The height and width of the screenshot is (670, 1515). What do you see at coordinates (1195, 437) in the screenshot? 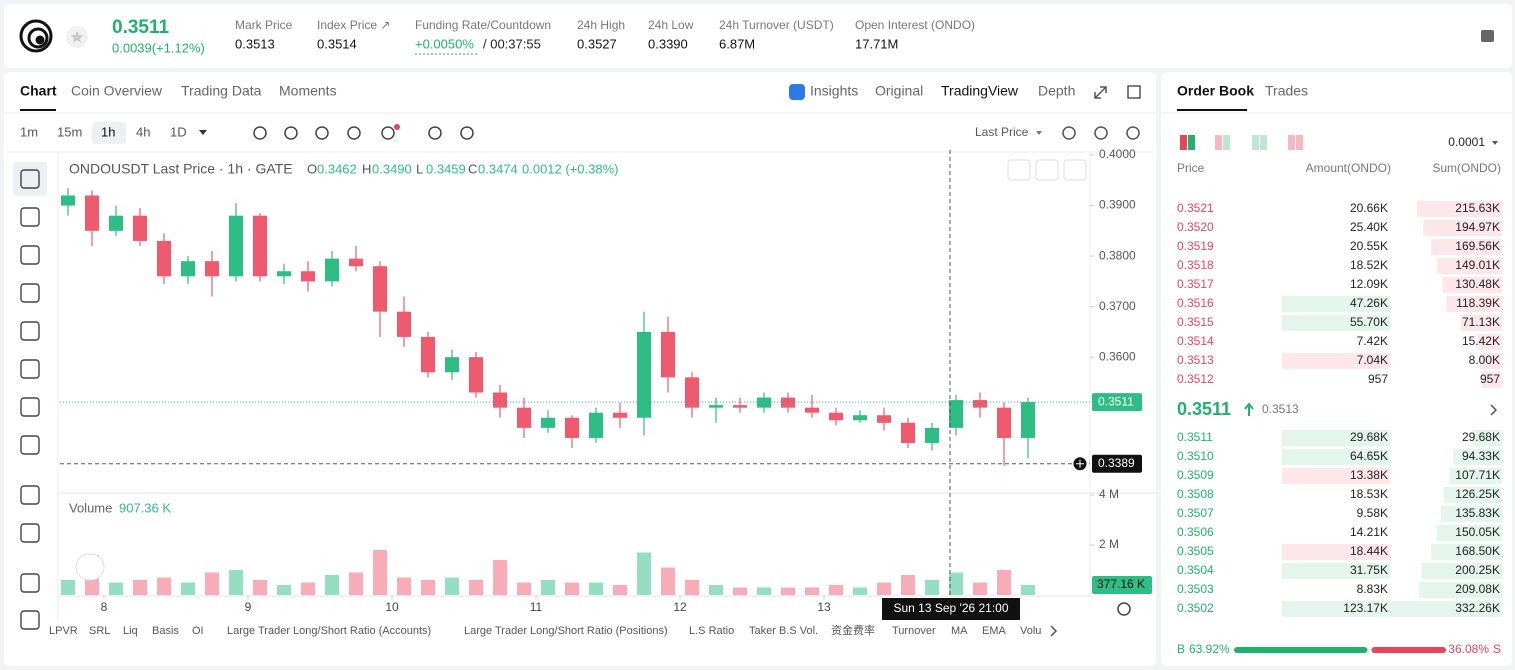
I see `ob-price: 0.3511` at bounding box center [1195, 437].